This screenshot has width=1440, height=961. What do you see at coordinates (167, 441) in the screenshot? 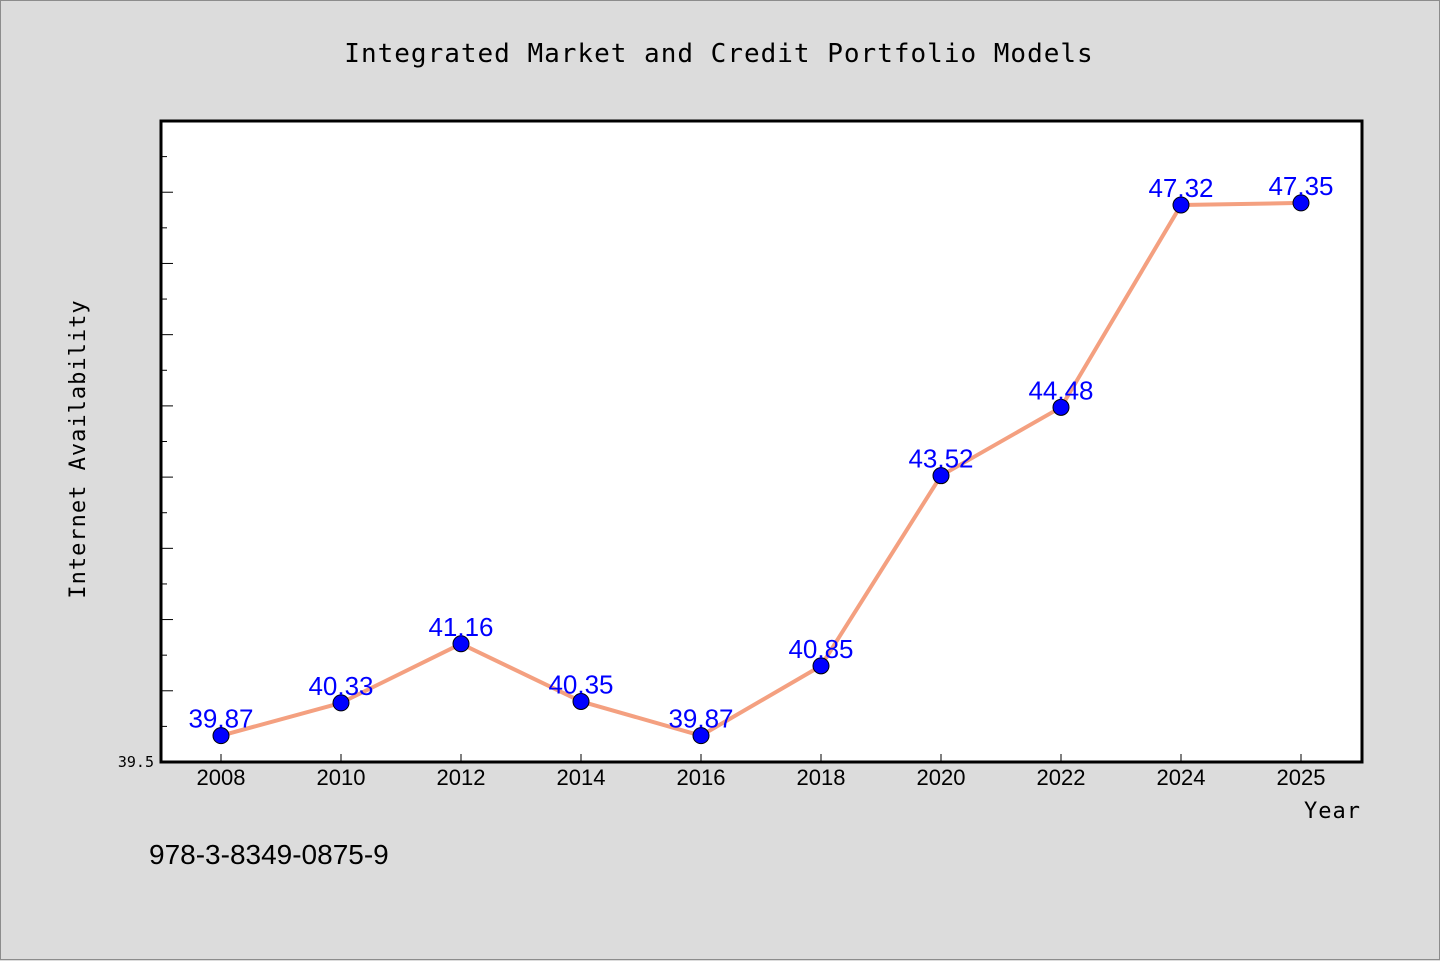
I see `y-axis-ticks` at bounding box center [167, 441].